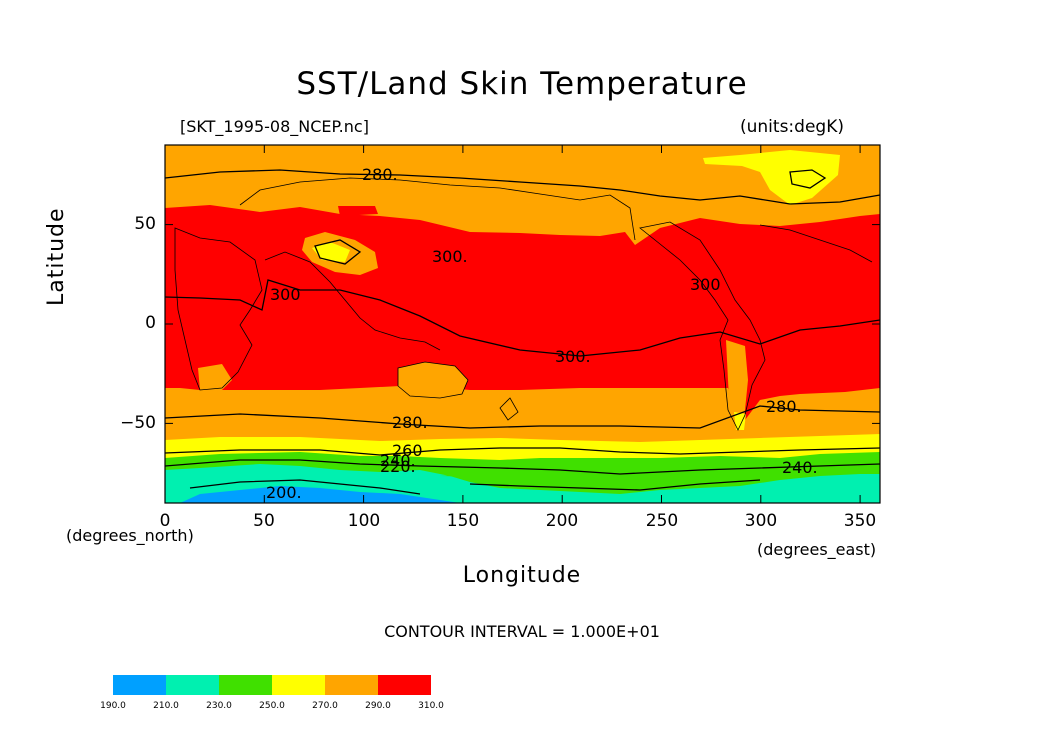  I want to click on colorbar-level-label: 290.0, so click(378, 706).